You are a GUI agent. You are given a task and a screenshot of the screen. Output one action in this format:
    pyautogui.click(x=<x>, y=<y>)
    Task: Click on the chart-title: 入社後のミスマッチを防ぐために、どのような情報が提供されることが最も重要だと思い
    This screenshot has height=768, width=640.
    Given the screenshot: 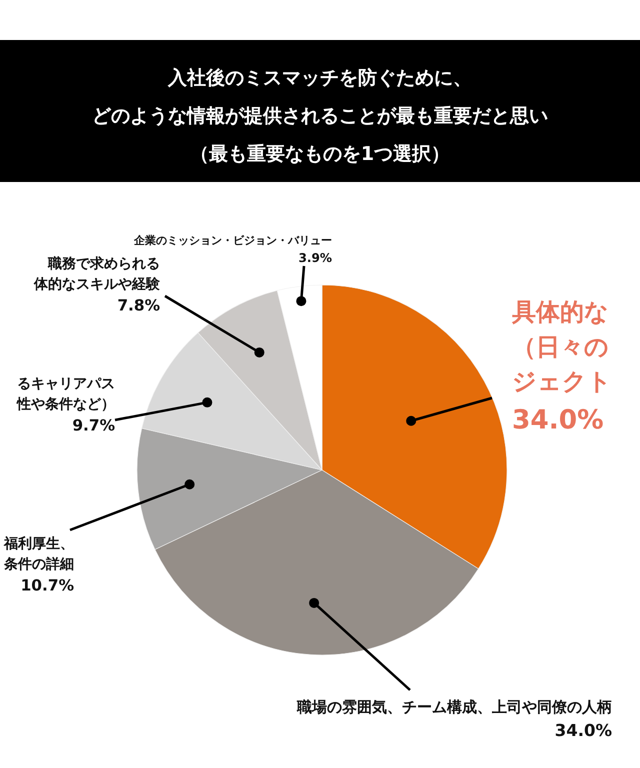 What is the action you would take?
    pyautogui.click(x=320, y=97)
    